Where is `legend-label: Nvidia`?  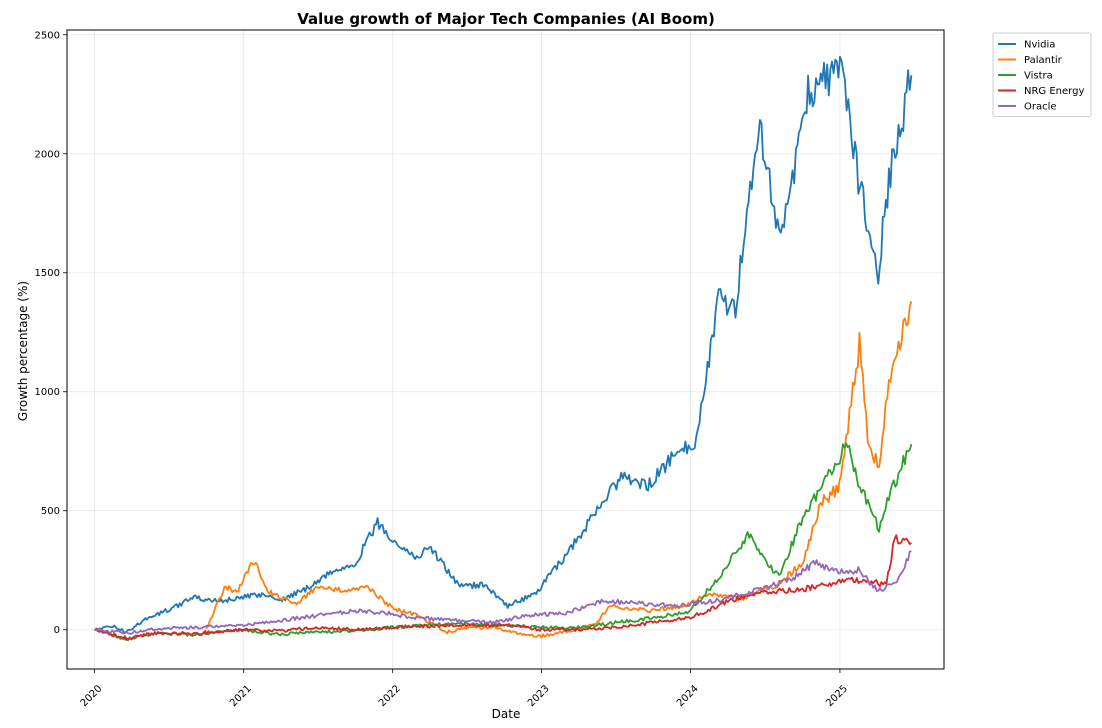
legend-label: Nvidia is located at coordinates (1039, 45).